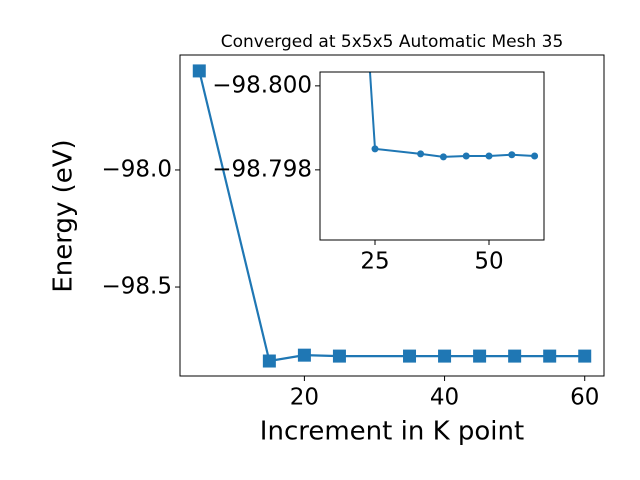 The height and width of the screenshot is (480, 640). What do you see at coordinates (137, 169) in the screenshot?
I see `y-tick-label: −98.0` at bounding box center [137, 169].